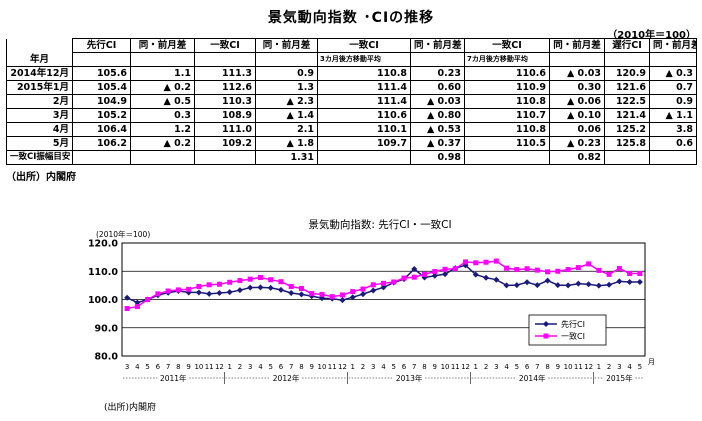  What do you see at coordinates (173, 378) in the screenshot?
I see `year-label: 2011年` at bounding box center [173, 378].